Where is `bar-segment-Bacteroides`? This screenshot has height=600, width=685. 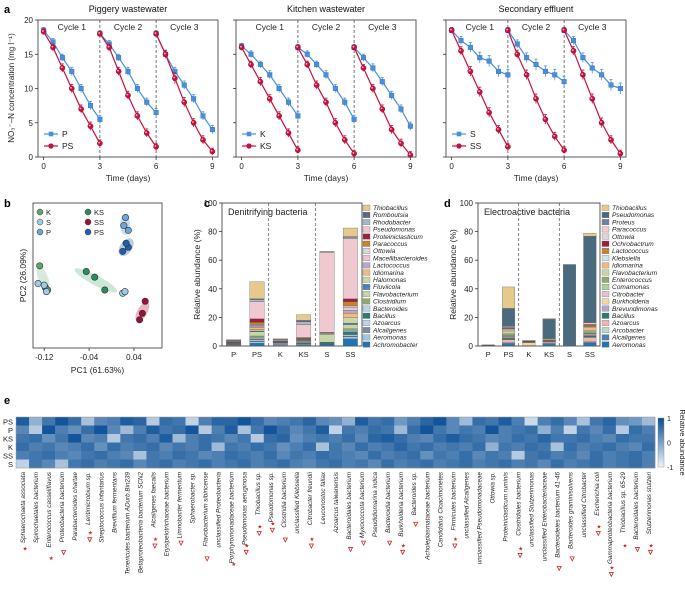 bar-segment-Bacteroides is located at coordinates (257, 338).